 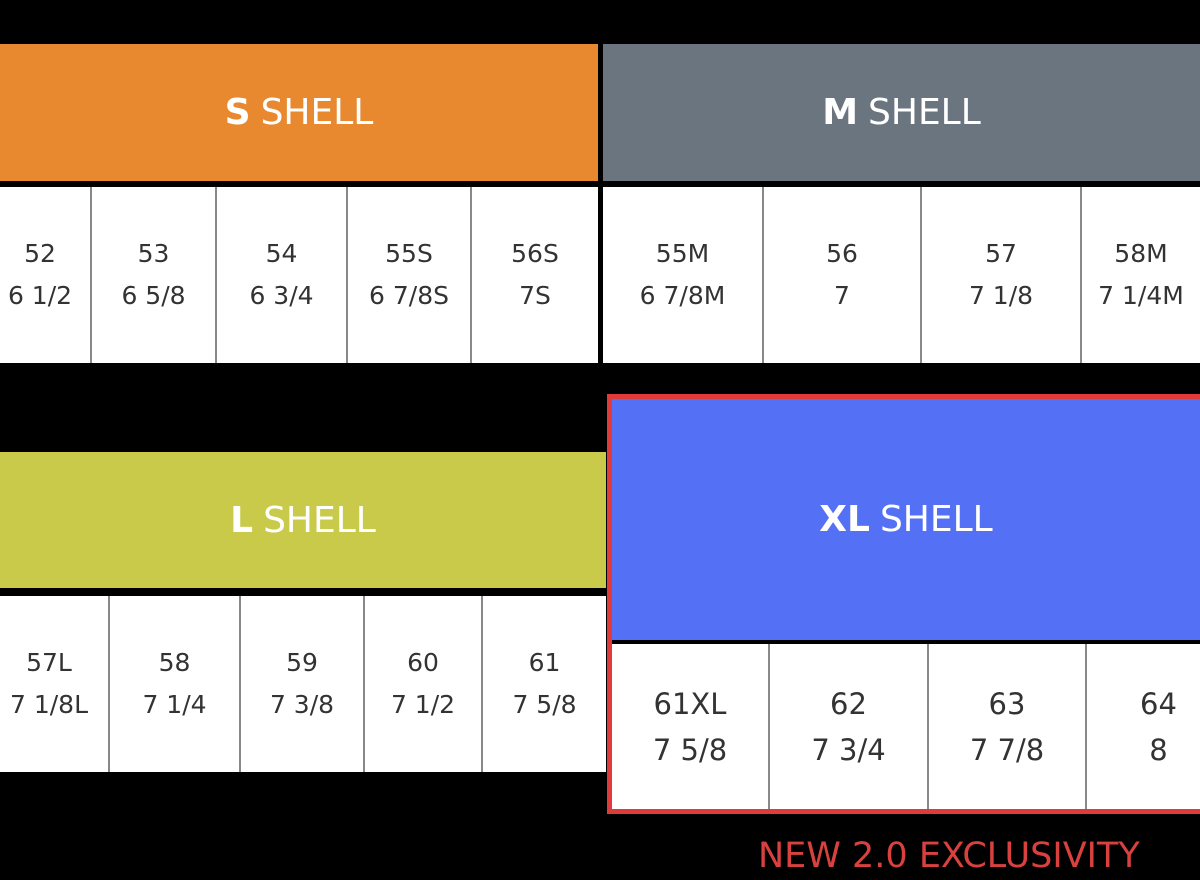 I want to click on size-cell: 58 7 1/4, so click(x=173, y=684).